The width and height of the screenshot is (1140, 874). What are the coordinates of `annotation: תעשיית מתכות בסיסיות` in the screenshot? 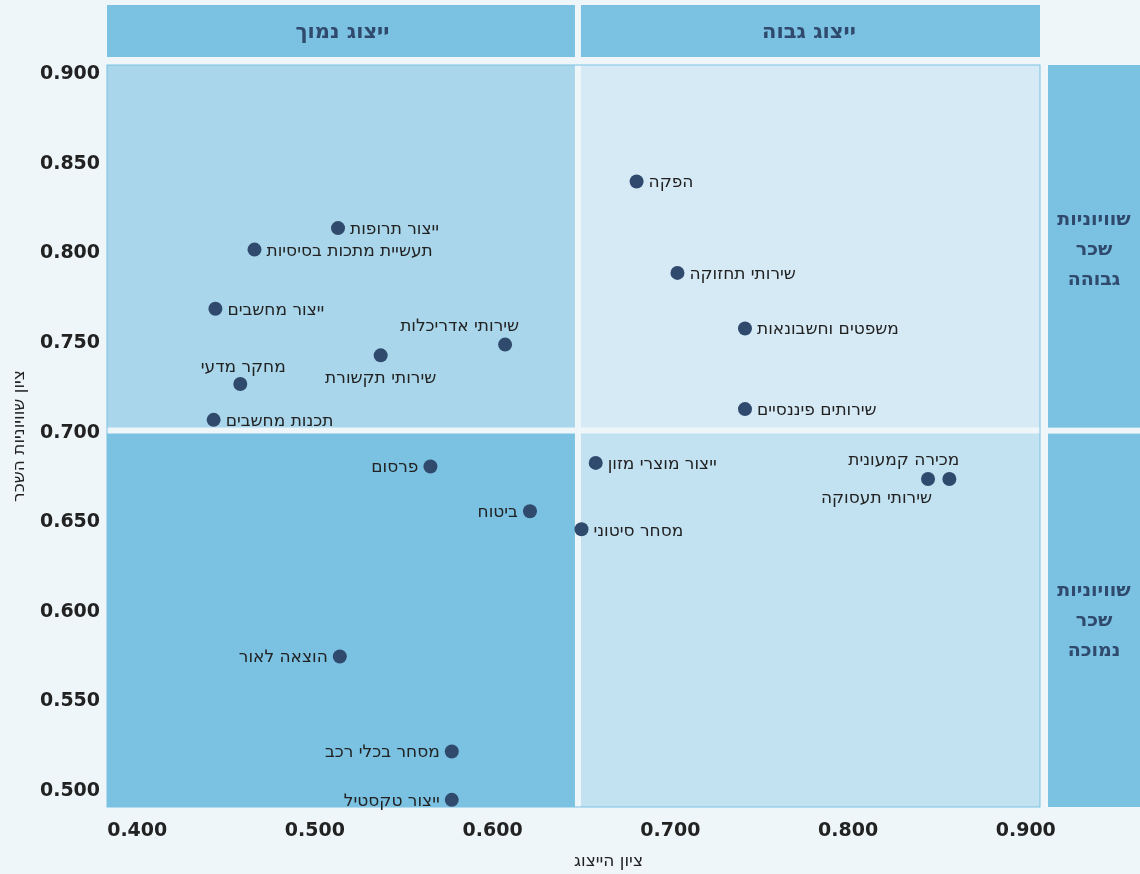 It's located at (349, 249).